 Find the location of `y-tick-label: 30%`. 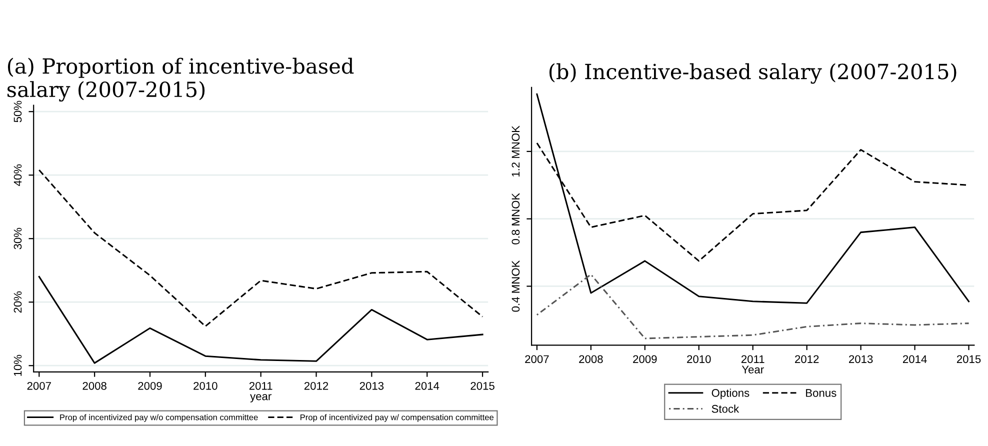

y-tick-label: 30% is located at coordinates (18, 239).